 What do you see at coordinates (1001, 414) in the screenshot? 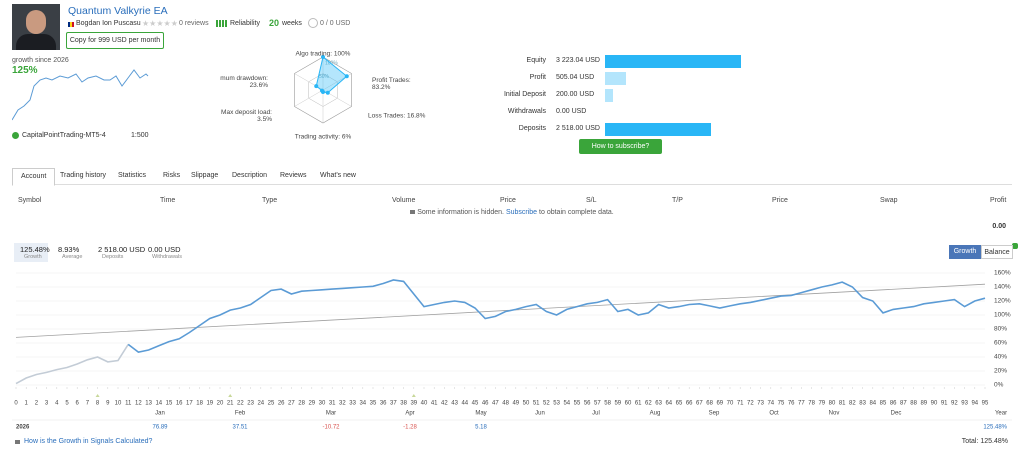
I see `year-header: Year` at bounding box center [1001, 414].